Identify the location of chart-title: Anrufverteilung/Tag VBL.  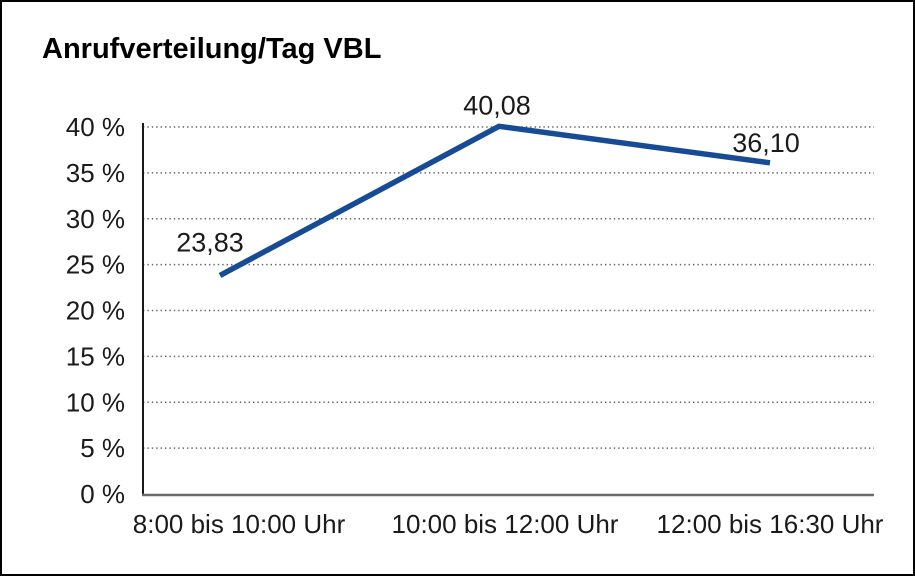
(212, 49).